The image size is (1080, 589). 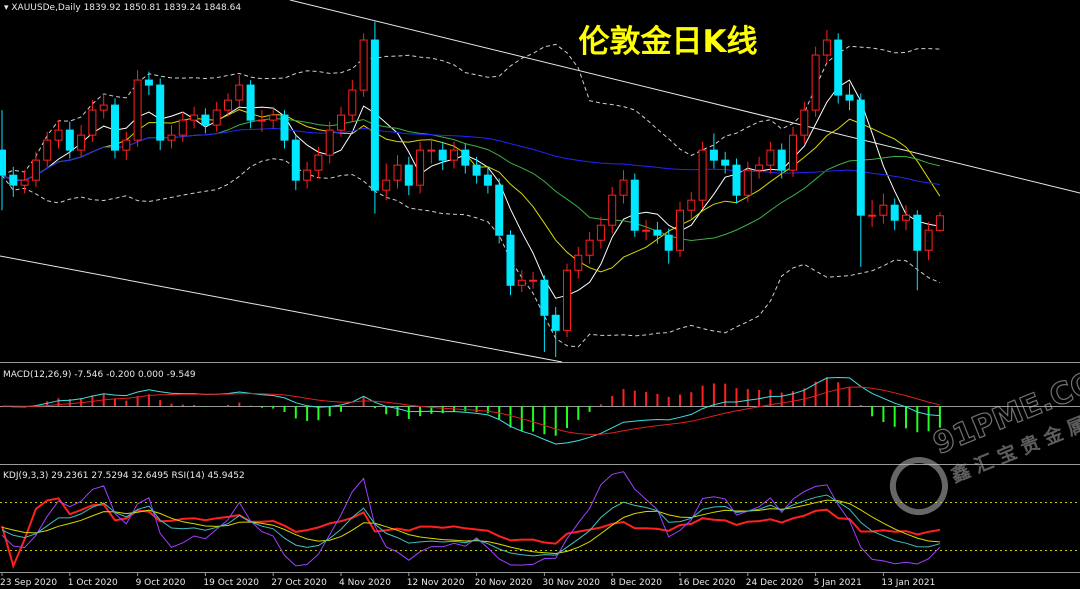 What do you see at coordinates (102, 8) in the screenshot?
I see `last-open: 1839.92` at bounding box center [102, 8].